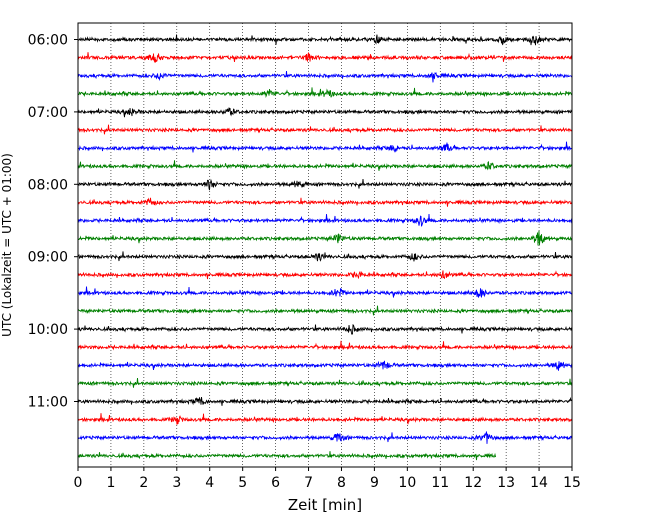 Image resolution: width=650 pixels, height=520 pixels. I want to click on x-axis-label: Zeit [min], so click(325, 505).